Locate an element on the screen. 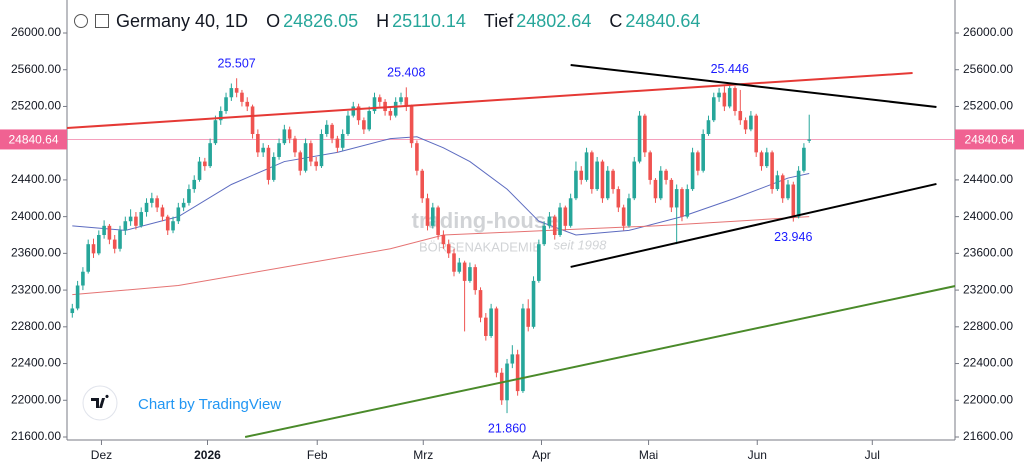  tv-logo is located at coordinates (100, 403).